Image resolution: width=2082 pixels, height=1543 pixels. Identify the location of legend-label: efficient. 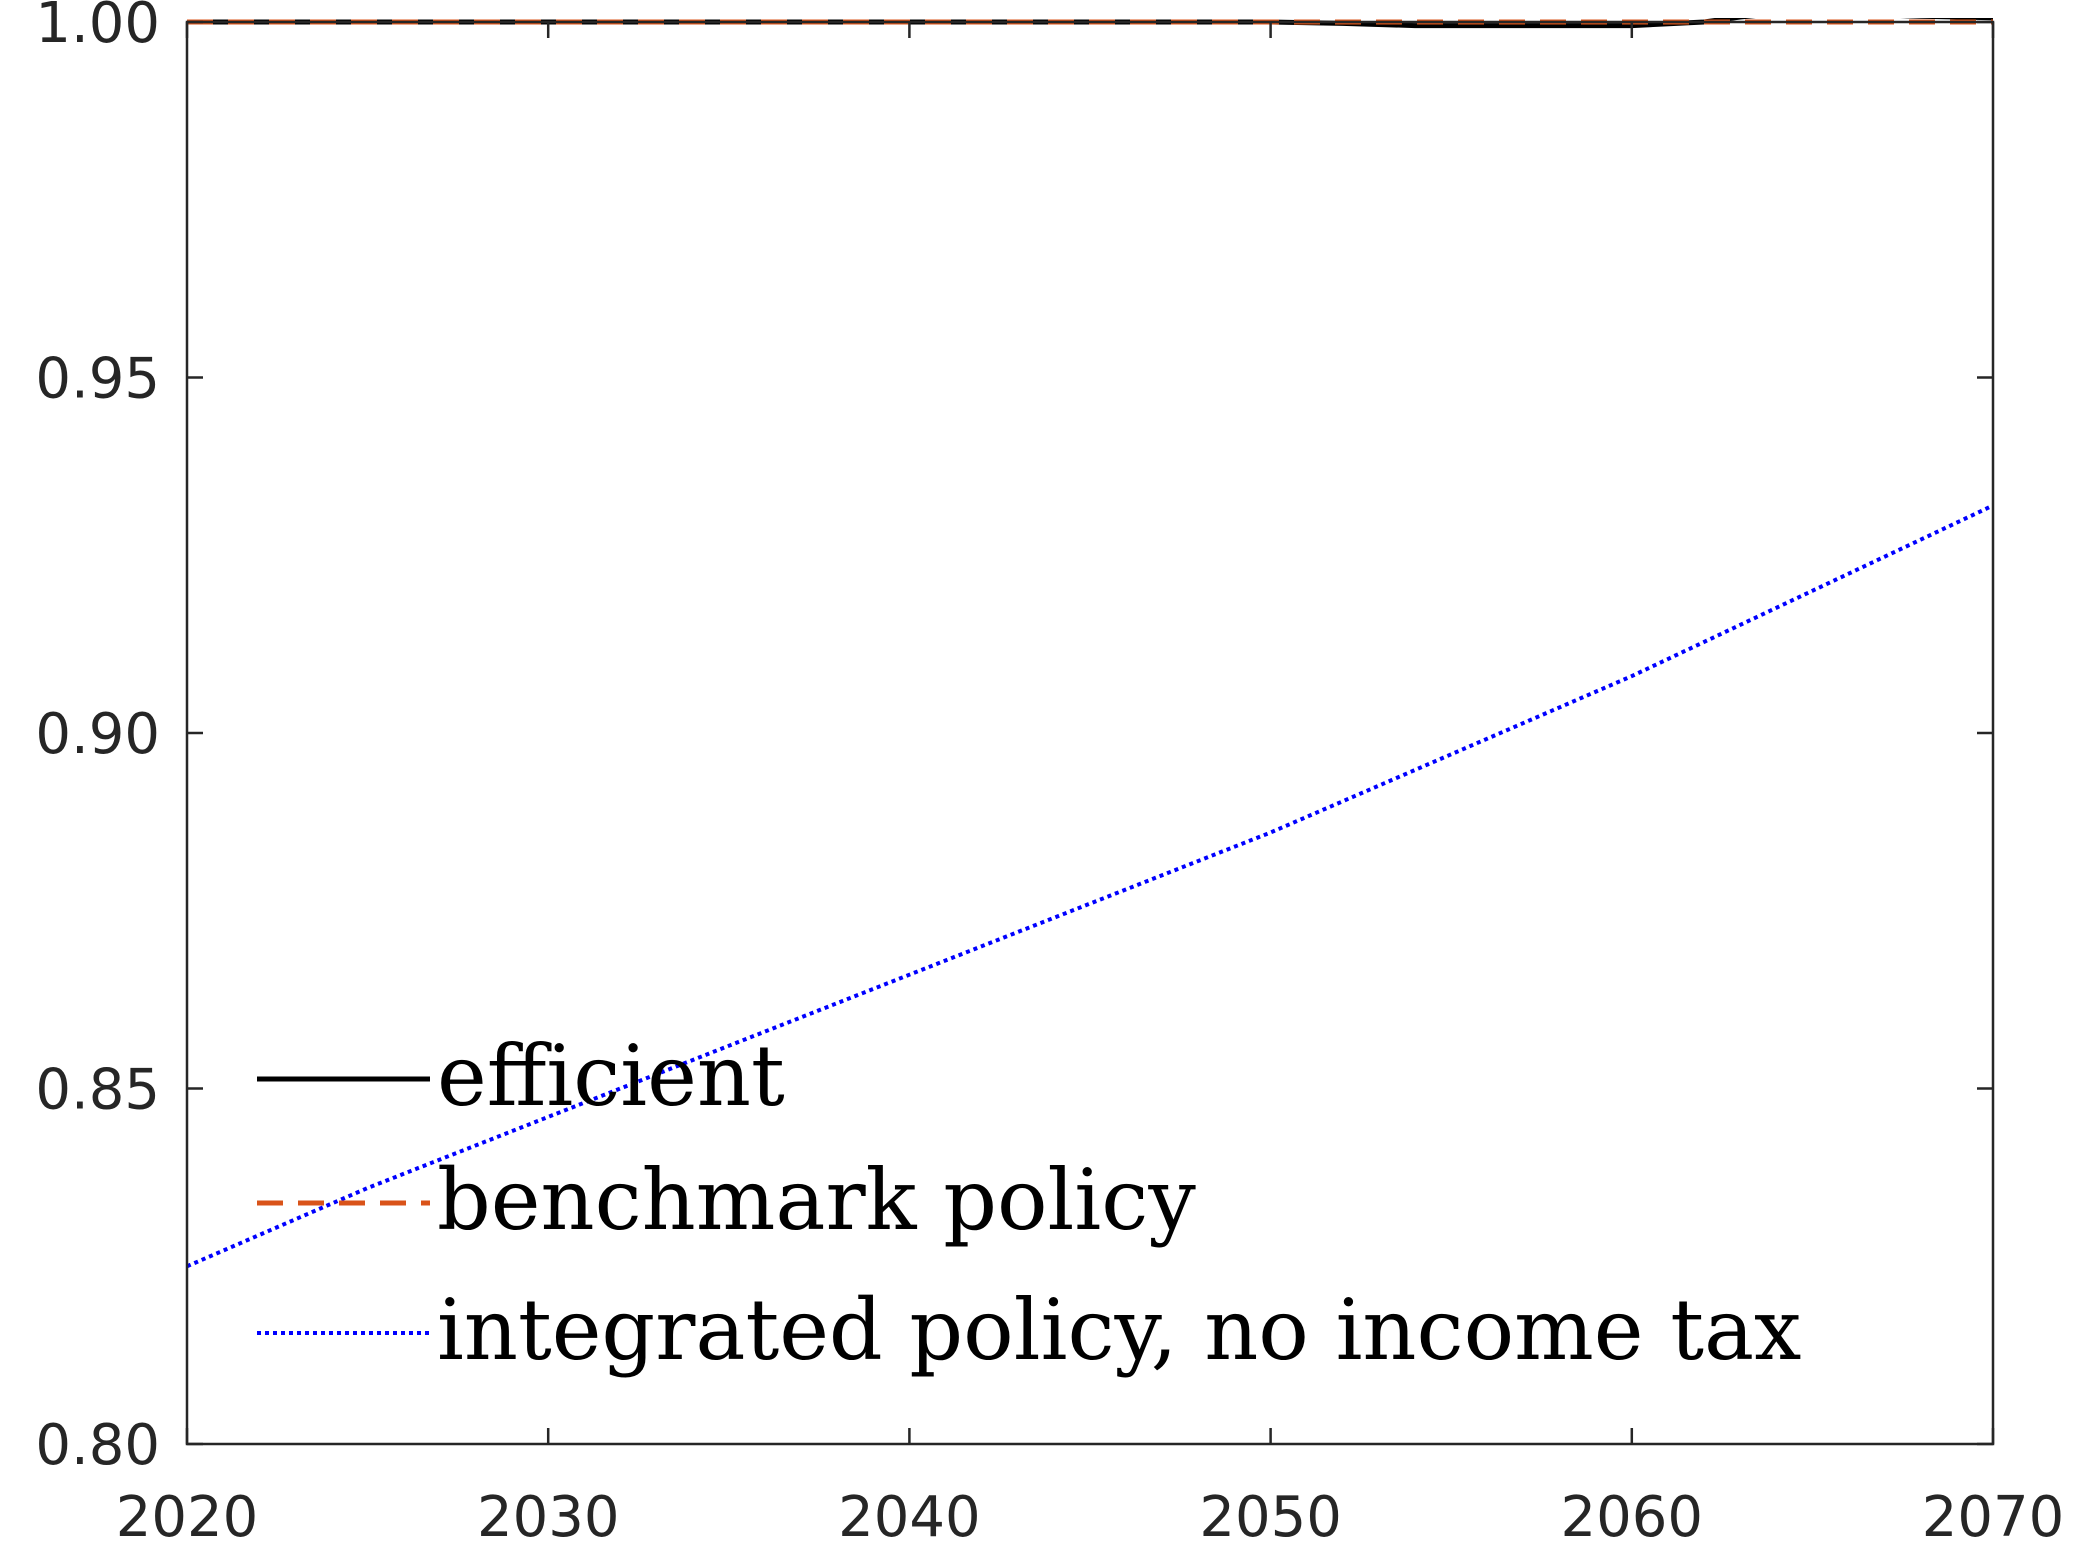
(611, 1076).